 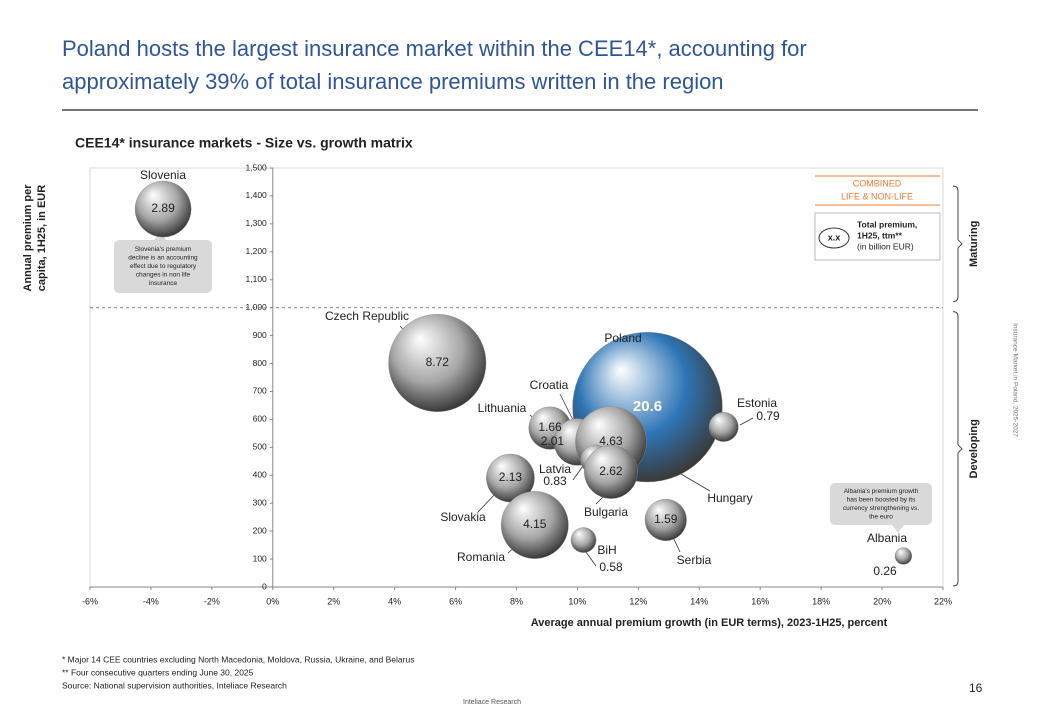 I want to click on x-tick-label: 4%, so click(x=394, y=601).